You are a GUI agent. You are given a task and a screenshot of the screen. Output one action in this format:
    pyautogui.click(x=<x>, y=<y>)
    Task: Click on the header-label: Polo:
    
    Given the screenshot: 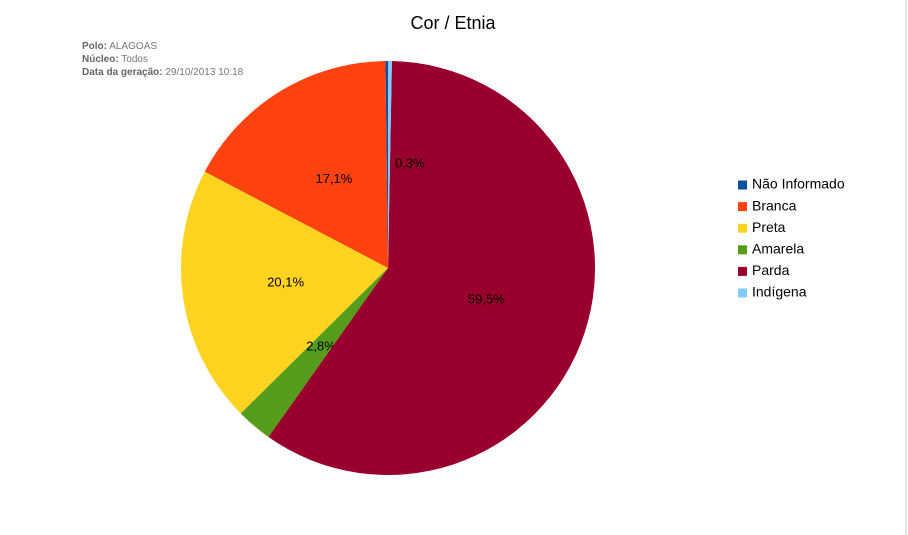 What is the action you would take?
    pyautogui.click(x=94, y=46)
    